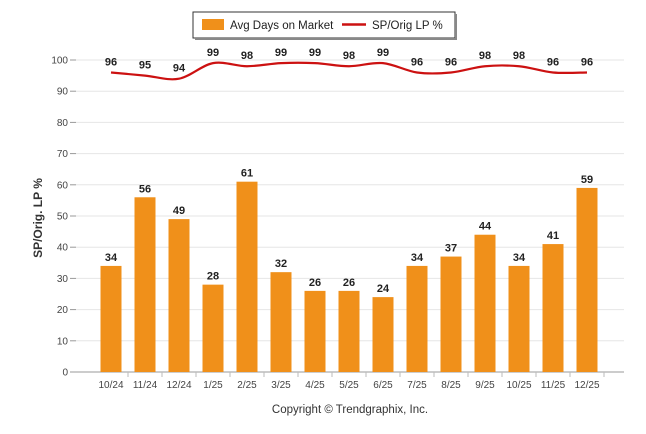 Image resolution: width=646 pixels, height=434 pixels. Describe the element at coordinates (383, 385) in the screenshot. I see `x-tick-label: 6/25` at that location.